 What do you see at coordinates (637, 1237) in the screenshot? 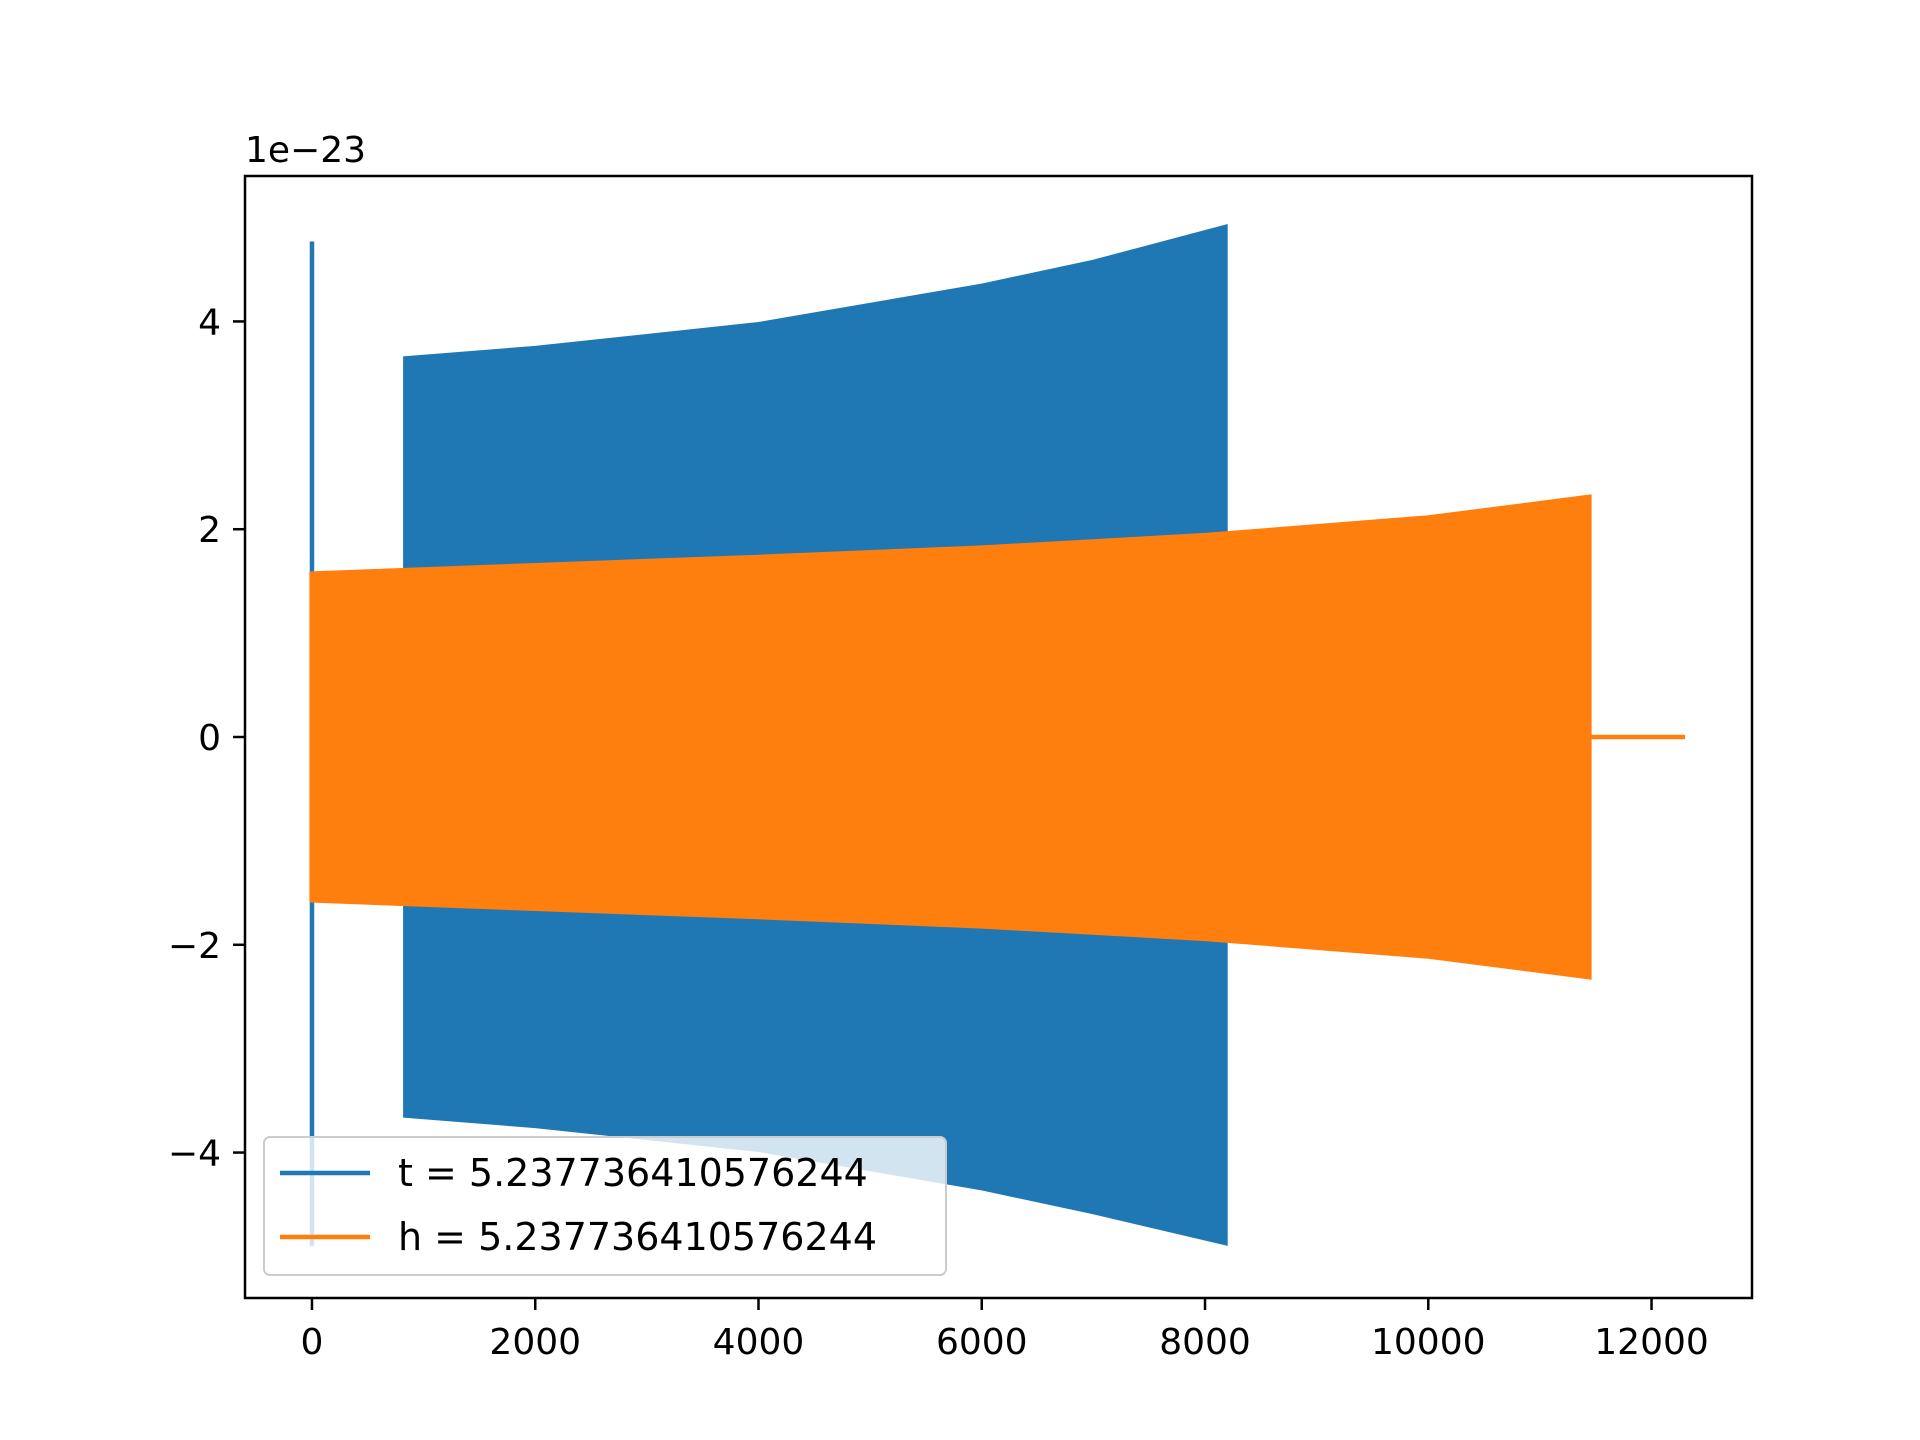
I see `legend-label-h: h = 5.237736410576244` at bounding box center [637, 1237].